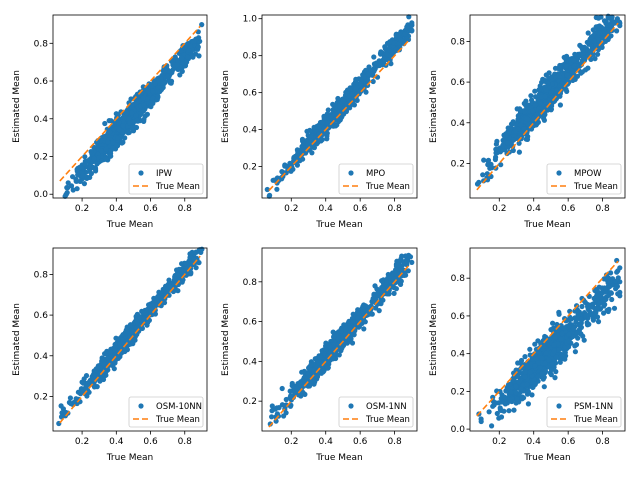 This screenshot has width=640, height=480. Describe the element at coordinates (375, 174) in the screenshot. I see `legend-label-method: MPO` at that location.